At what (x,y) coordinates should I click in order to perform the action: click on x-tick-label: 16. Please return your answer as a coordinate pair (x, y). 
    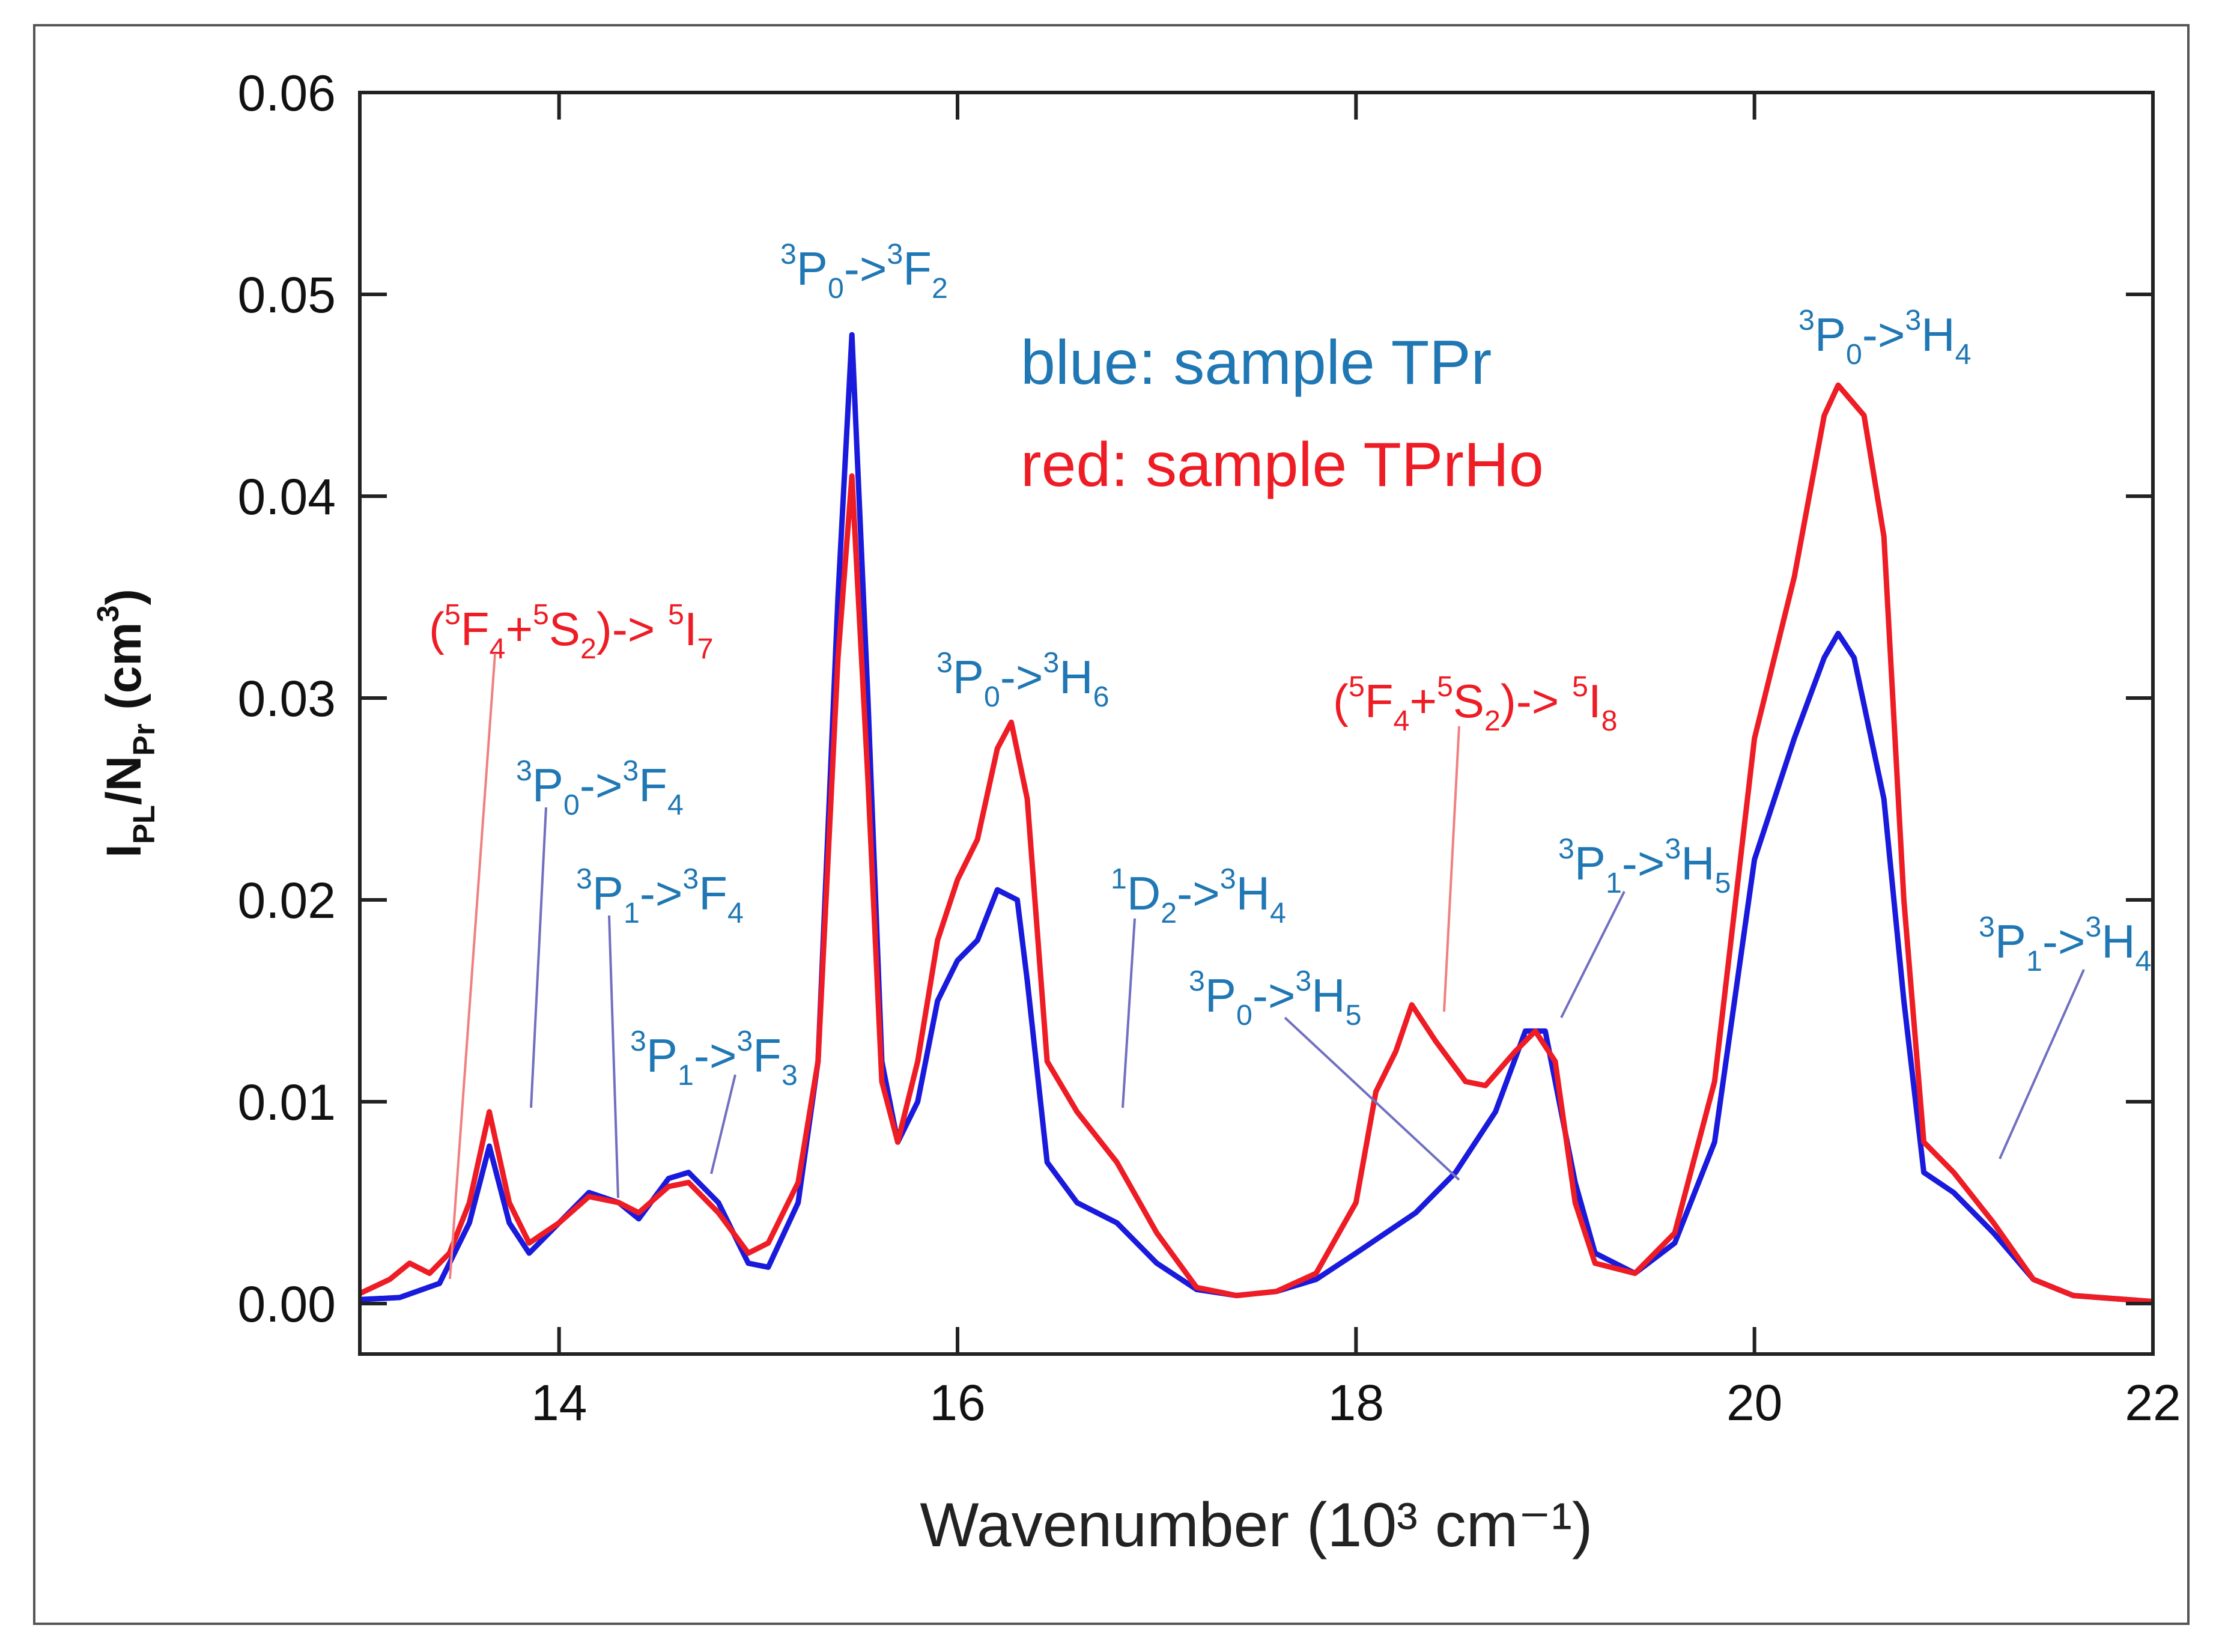
    Looking at the image, I should click on (957, 1402).